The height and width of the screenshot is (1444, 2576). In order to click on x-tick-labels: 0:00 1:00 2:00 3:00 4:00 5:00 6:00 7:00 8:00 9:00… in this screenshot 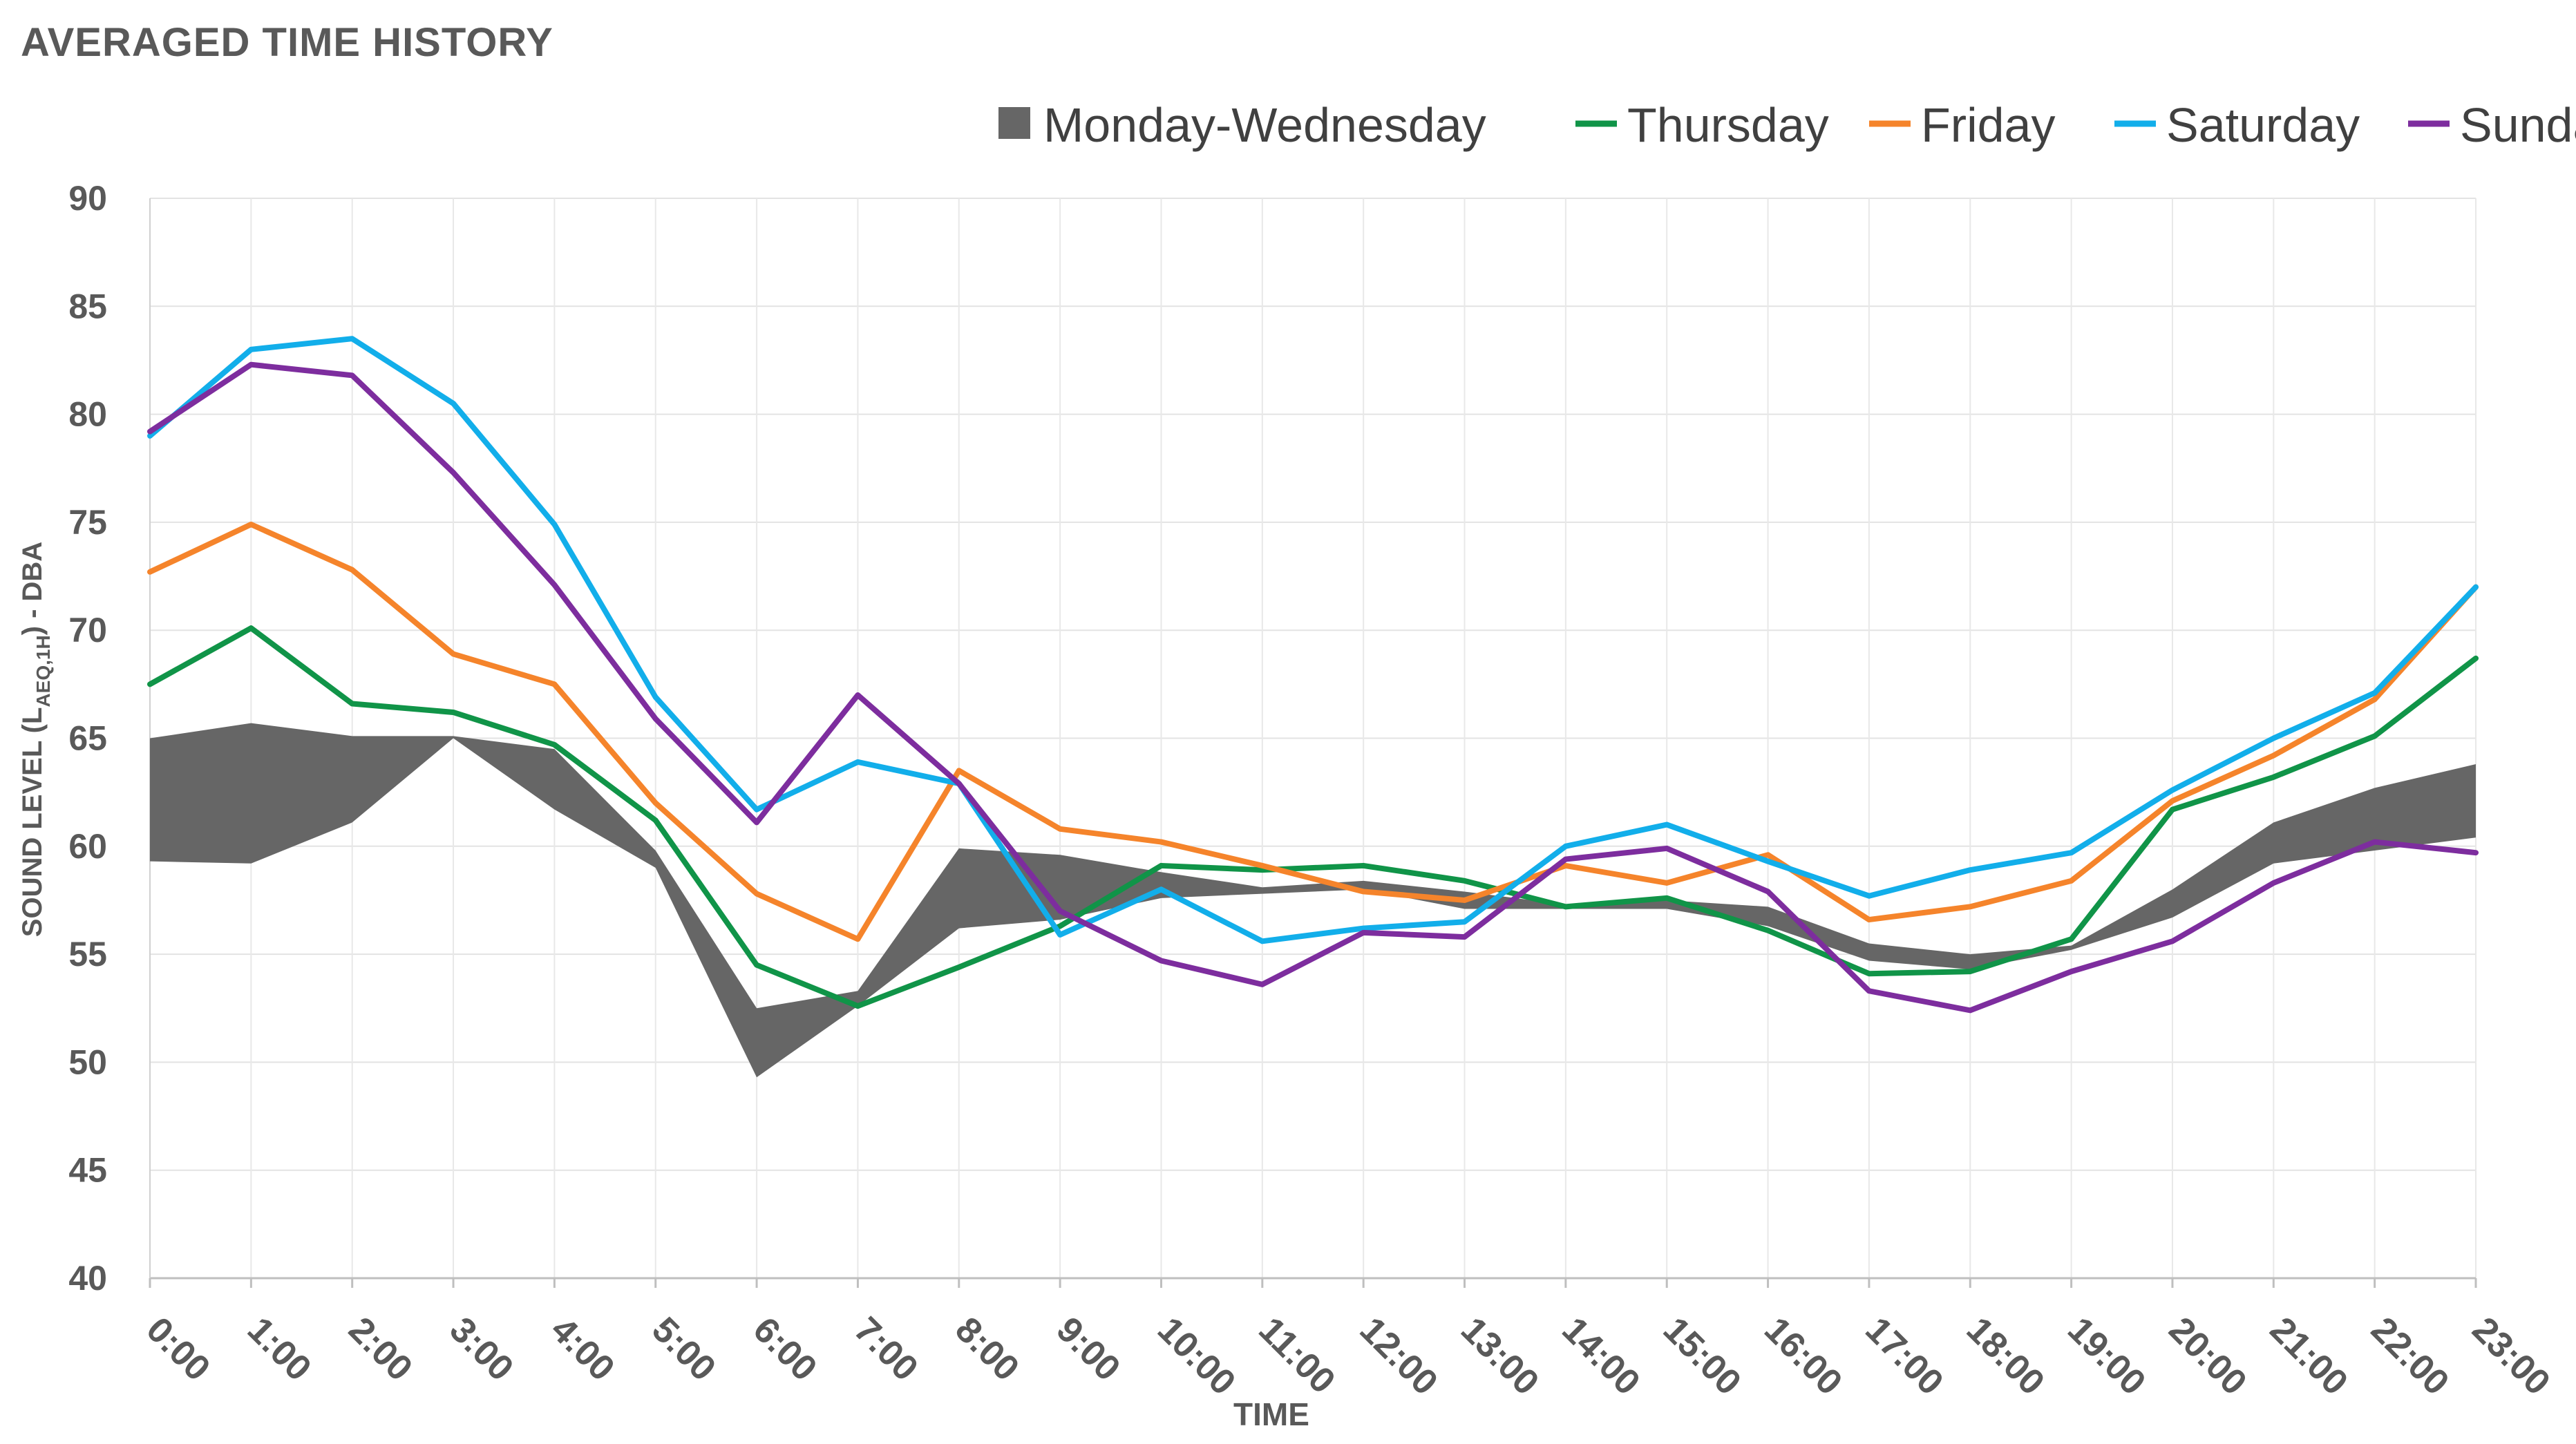, I will do `click(1348, 1356)`.